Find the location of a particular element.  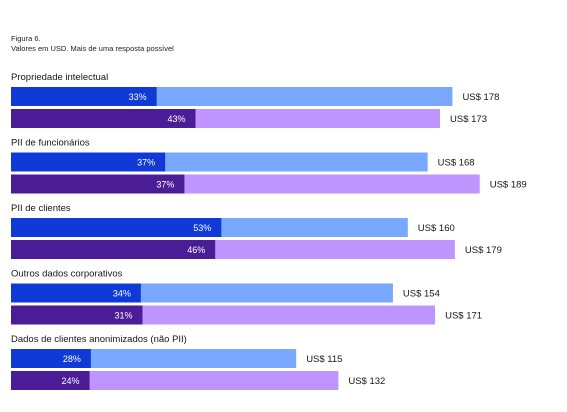

category-label: PII de clientes is located at coordinates (41, 208).